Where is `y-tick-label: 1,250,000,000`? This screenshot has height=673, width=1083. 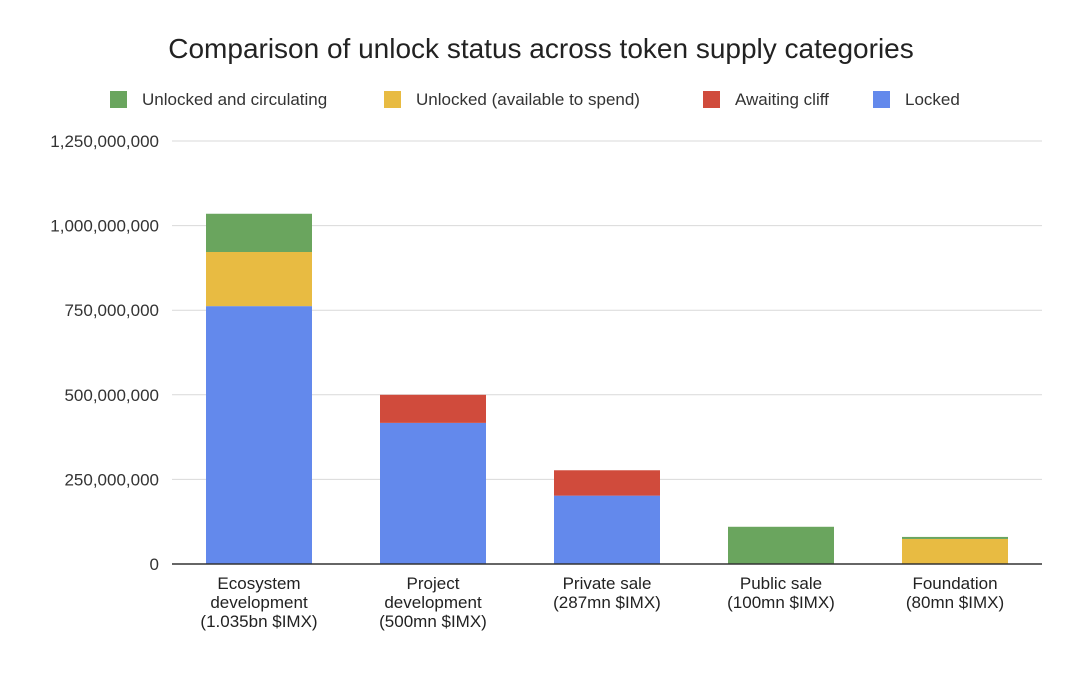
y-tick-label: 1,250,000,000 is located at coordinates (104, 141).